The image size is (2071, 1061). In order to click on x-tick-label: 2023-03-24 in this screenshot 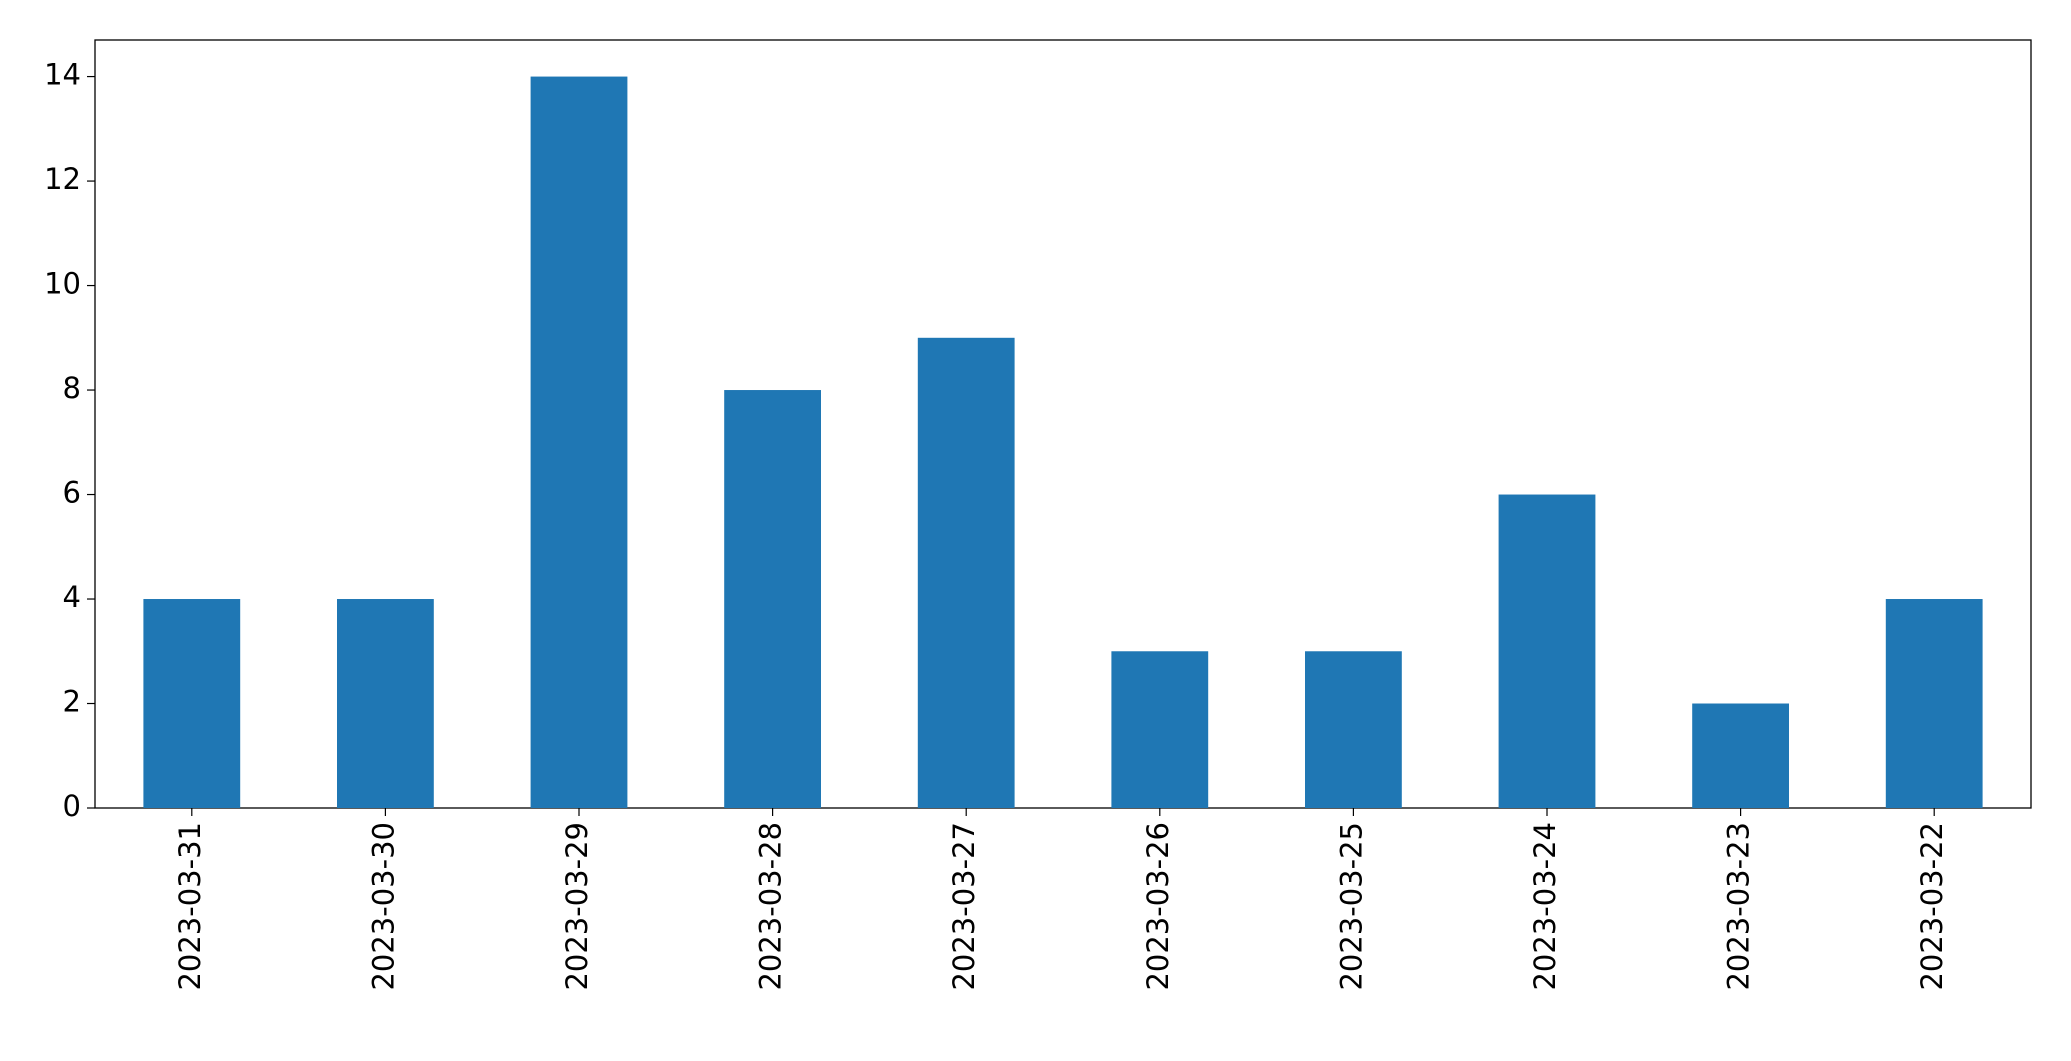, I will do `click(1545, 906)`.